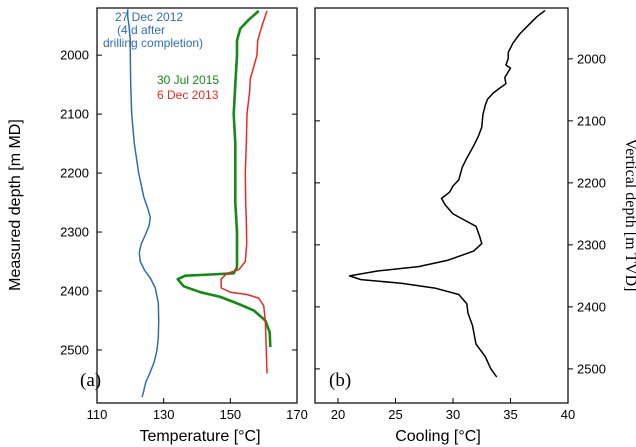 Image resolution: width=636 pixels, height=447 pixels. I want to click on anno-27dec2012-line2: (4 d after, so click(141, 30).